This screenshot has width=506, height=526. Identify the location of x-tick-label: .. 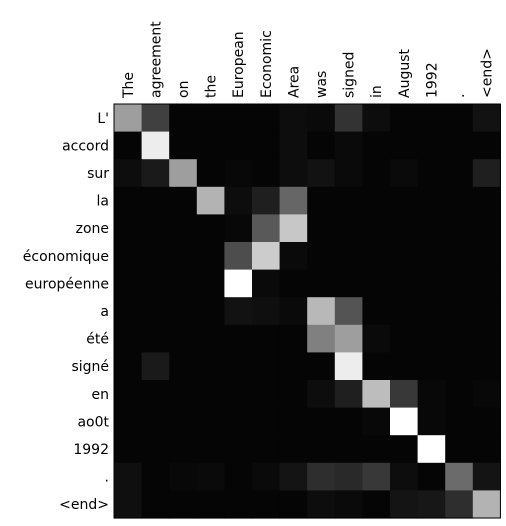
(460, 96).